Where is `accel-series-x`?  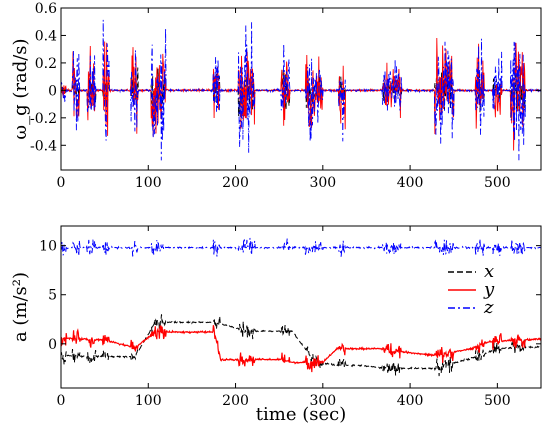
accel-series-x is located at coordinates (301, 345).